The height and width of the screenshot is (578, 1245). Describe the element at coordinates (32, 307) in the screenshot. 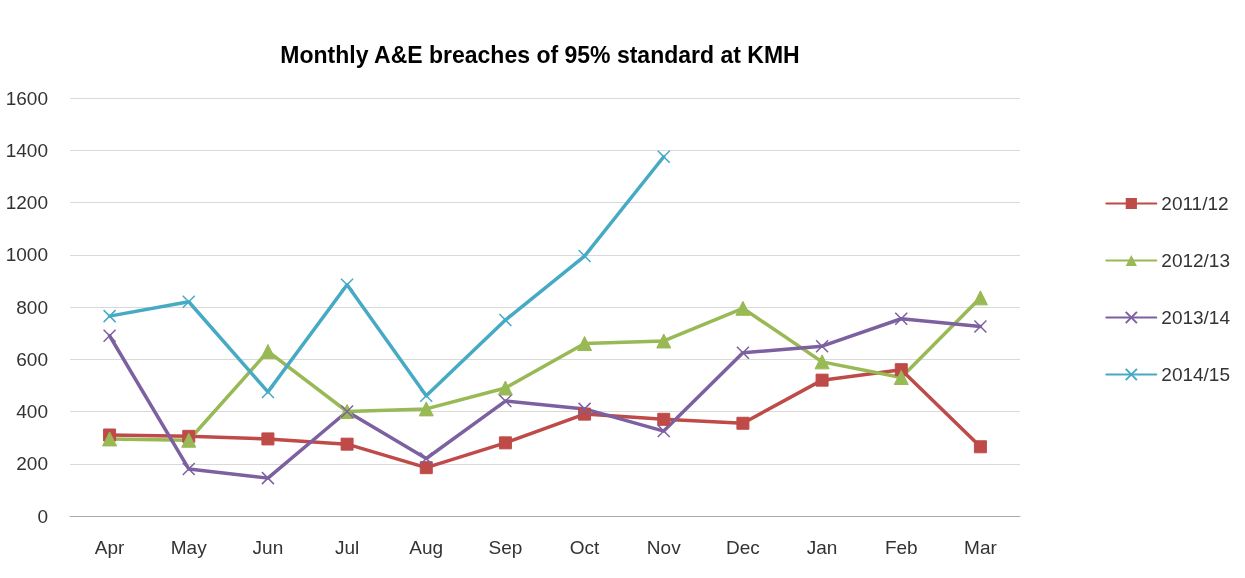

I see `y-tick-label: 800` at that location.